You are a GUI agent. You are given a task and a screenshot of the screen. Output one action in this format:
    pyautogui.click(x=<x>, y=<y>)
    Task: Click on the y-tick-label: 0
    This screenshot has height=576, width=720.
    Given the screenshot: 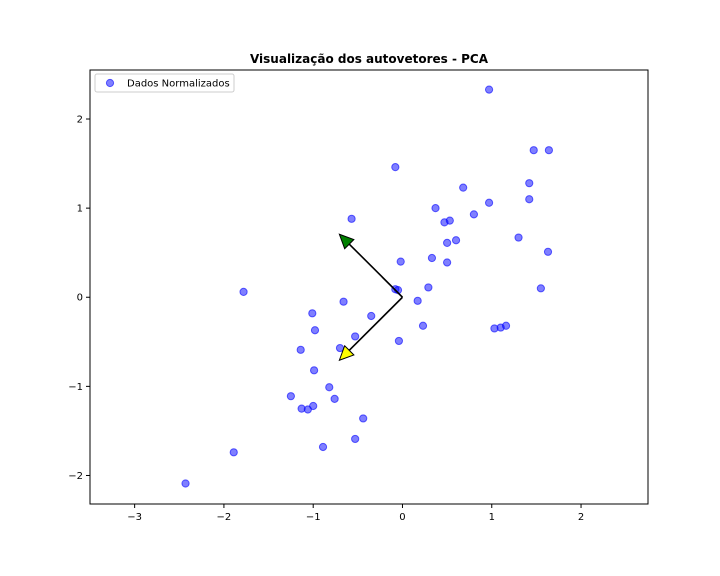 What is the action you would take?
    pyautogui.click(x=80, y=298)
    